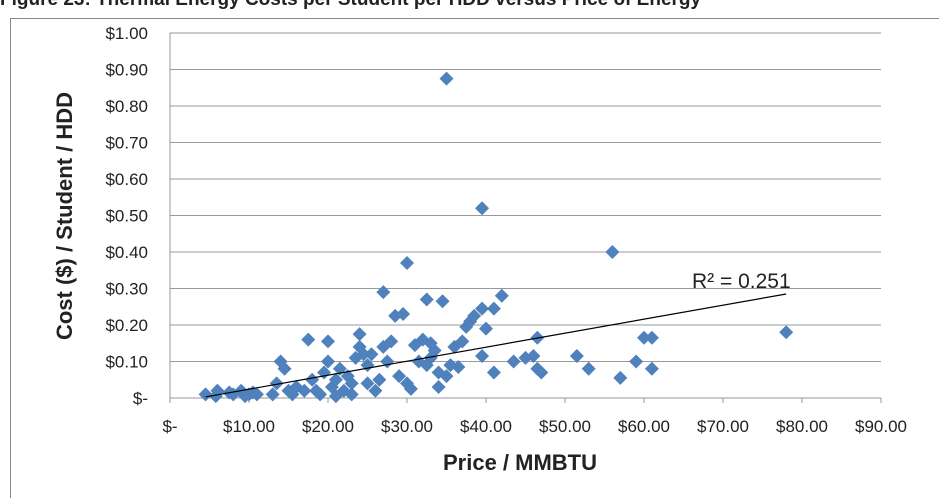  I want to click on x-axis-label: Price / MMBTU, so click(520, 462).